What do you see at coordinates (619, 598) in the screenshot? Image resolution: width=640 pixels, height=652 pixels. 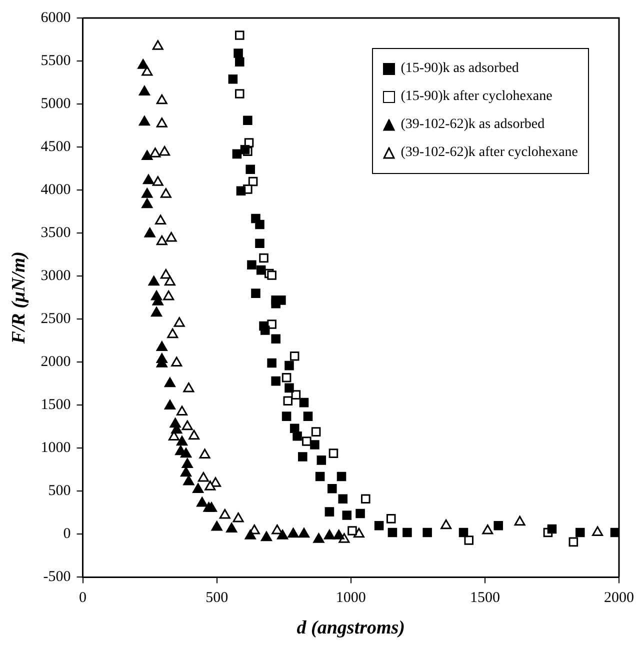 I see `x-tick-label: 2000` at bounding box center [619, 598].